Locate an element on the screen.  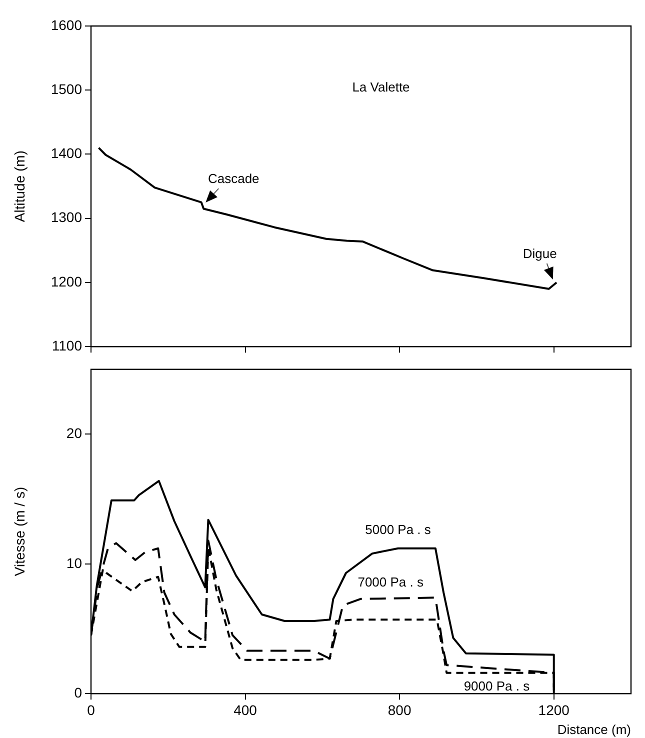
y-tick-label: 20 is located at coordinates (74, 433).